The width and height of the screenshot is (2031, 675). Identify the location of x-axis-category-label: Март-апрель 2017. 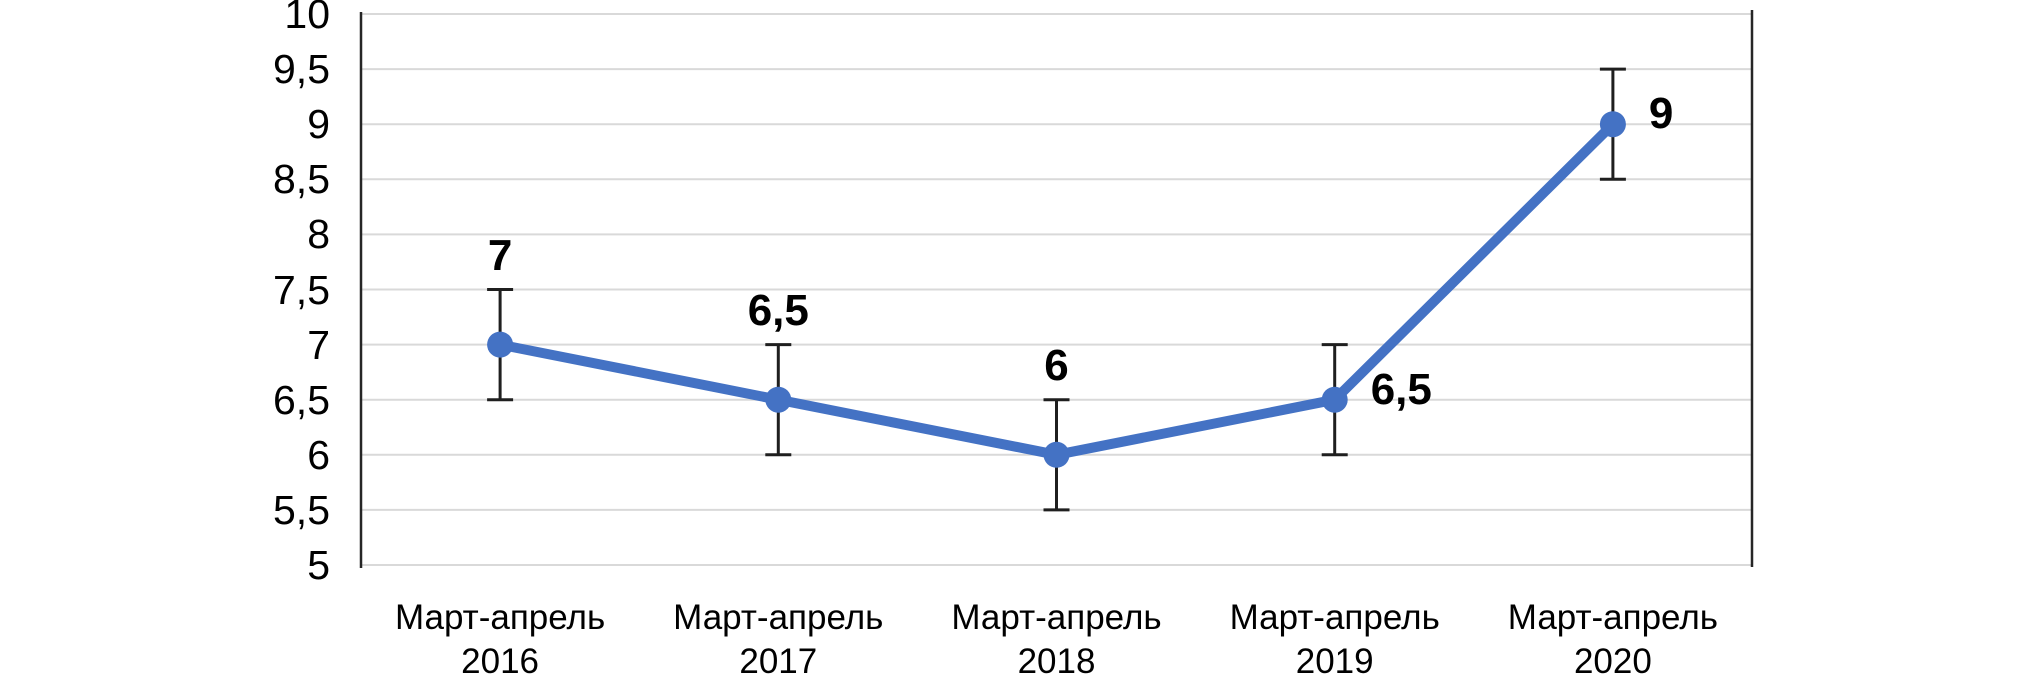
(778, 635).